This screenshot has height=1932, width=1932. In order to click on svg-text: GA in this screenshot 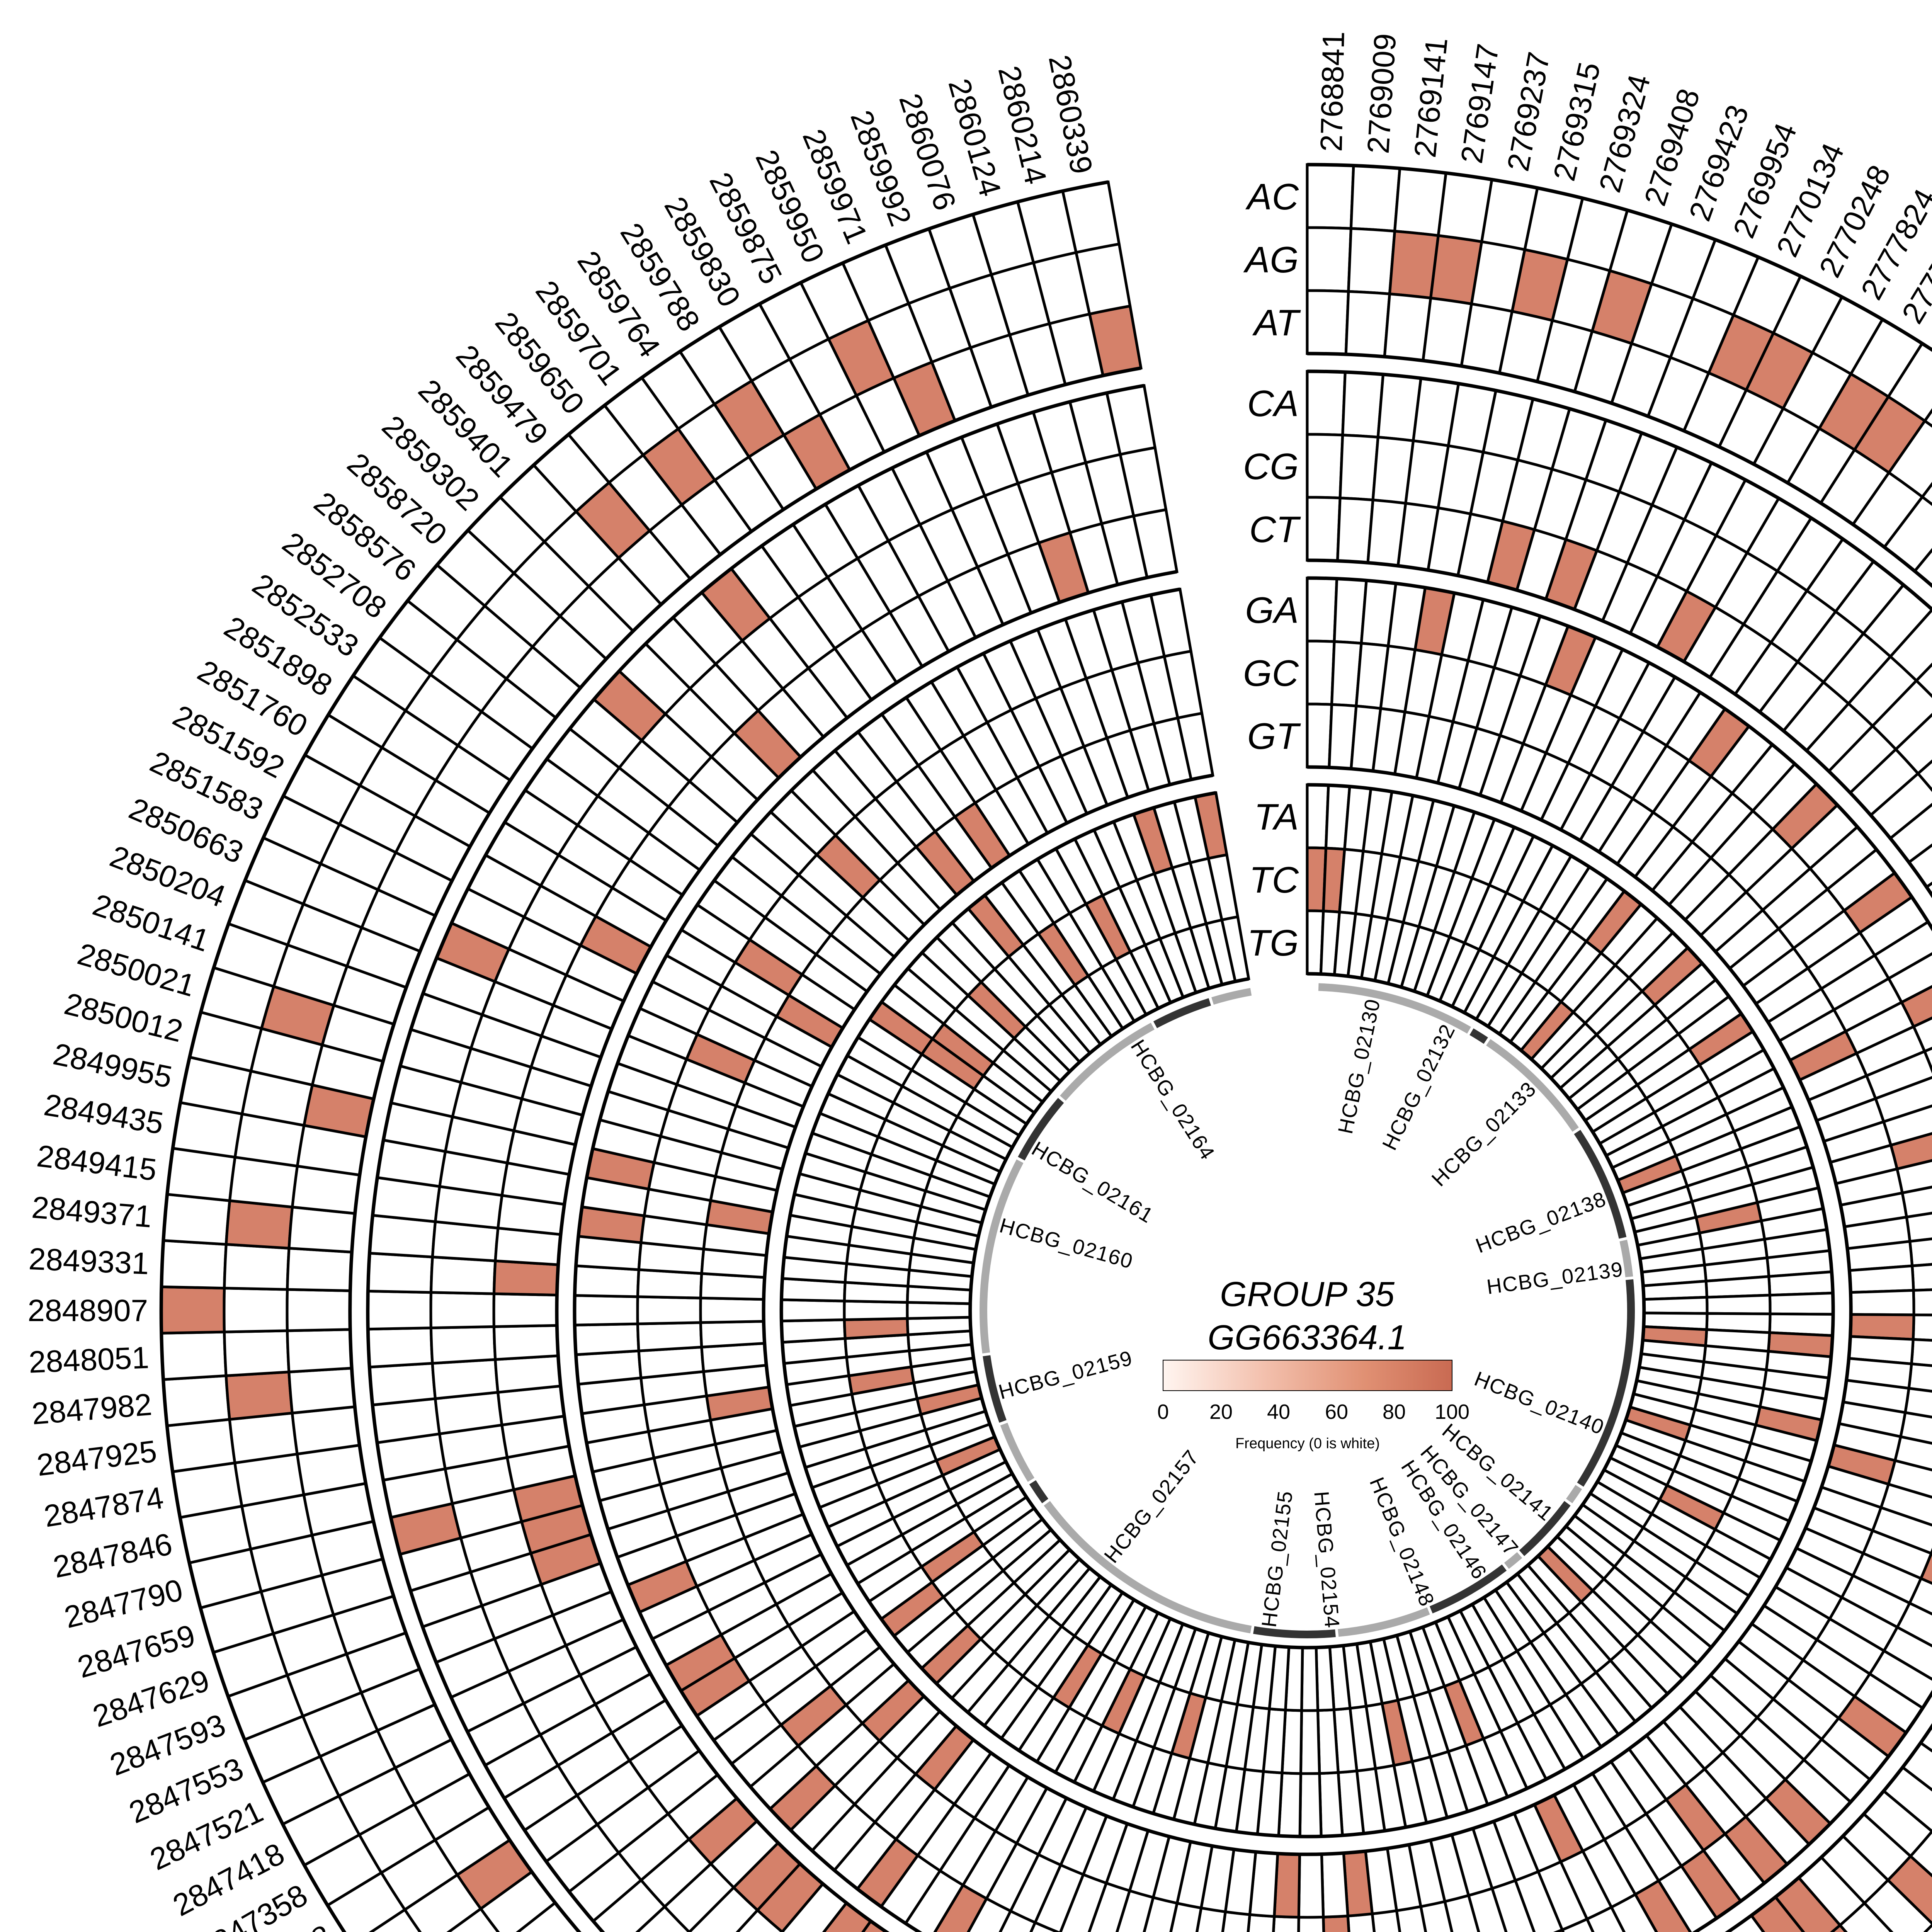, I will do `click(1272, 610)`.